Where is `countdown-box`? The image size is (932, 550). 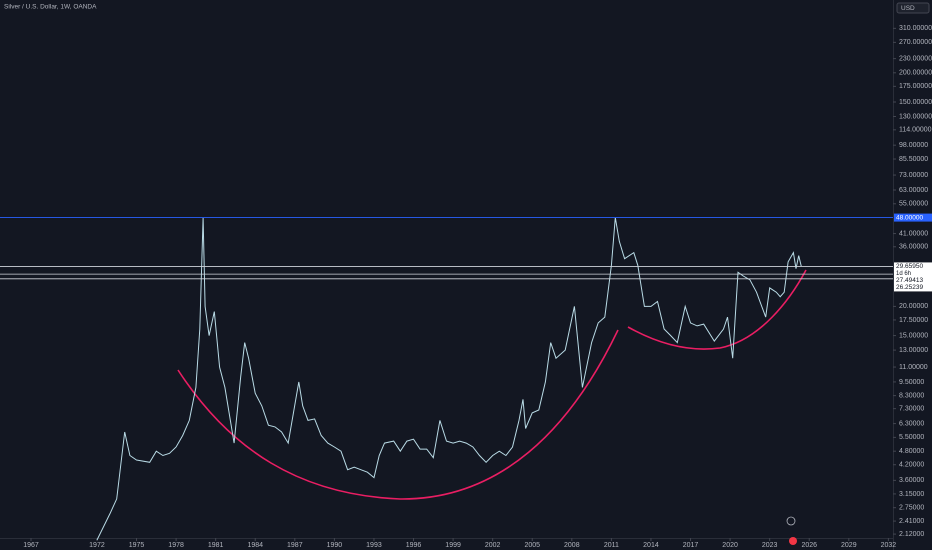
countdown-box is located at coordinates (913, 273).